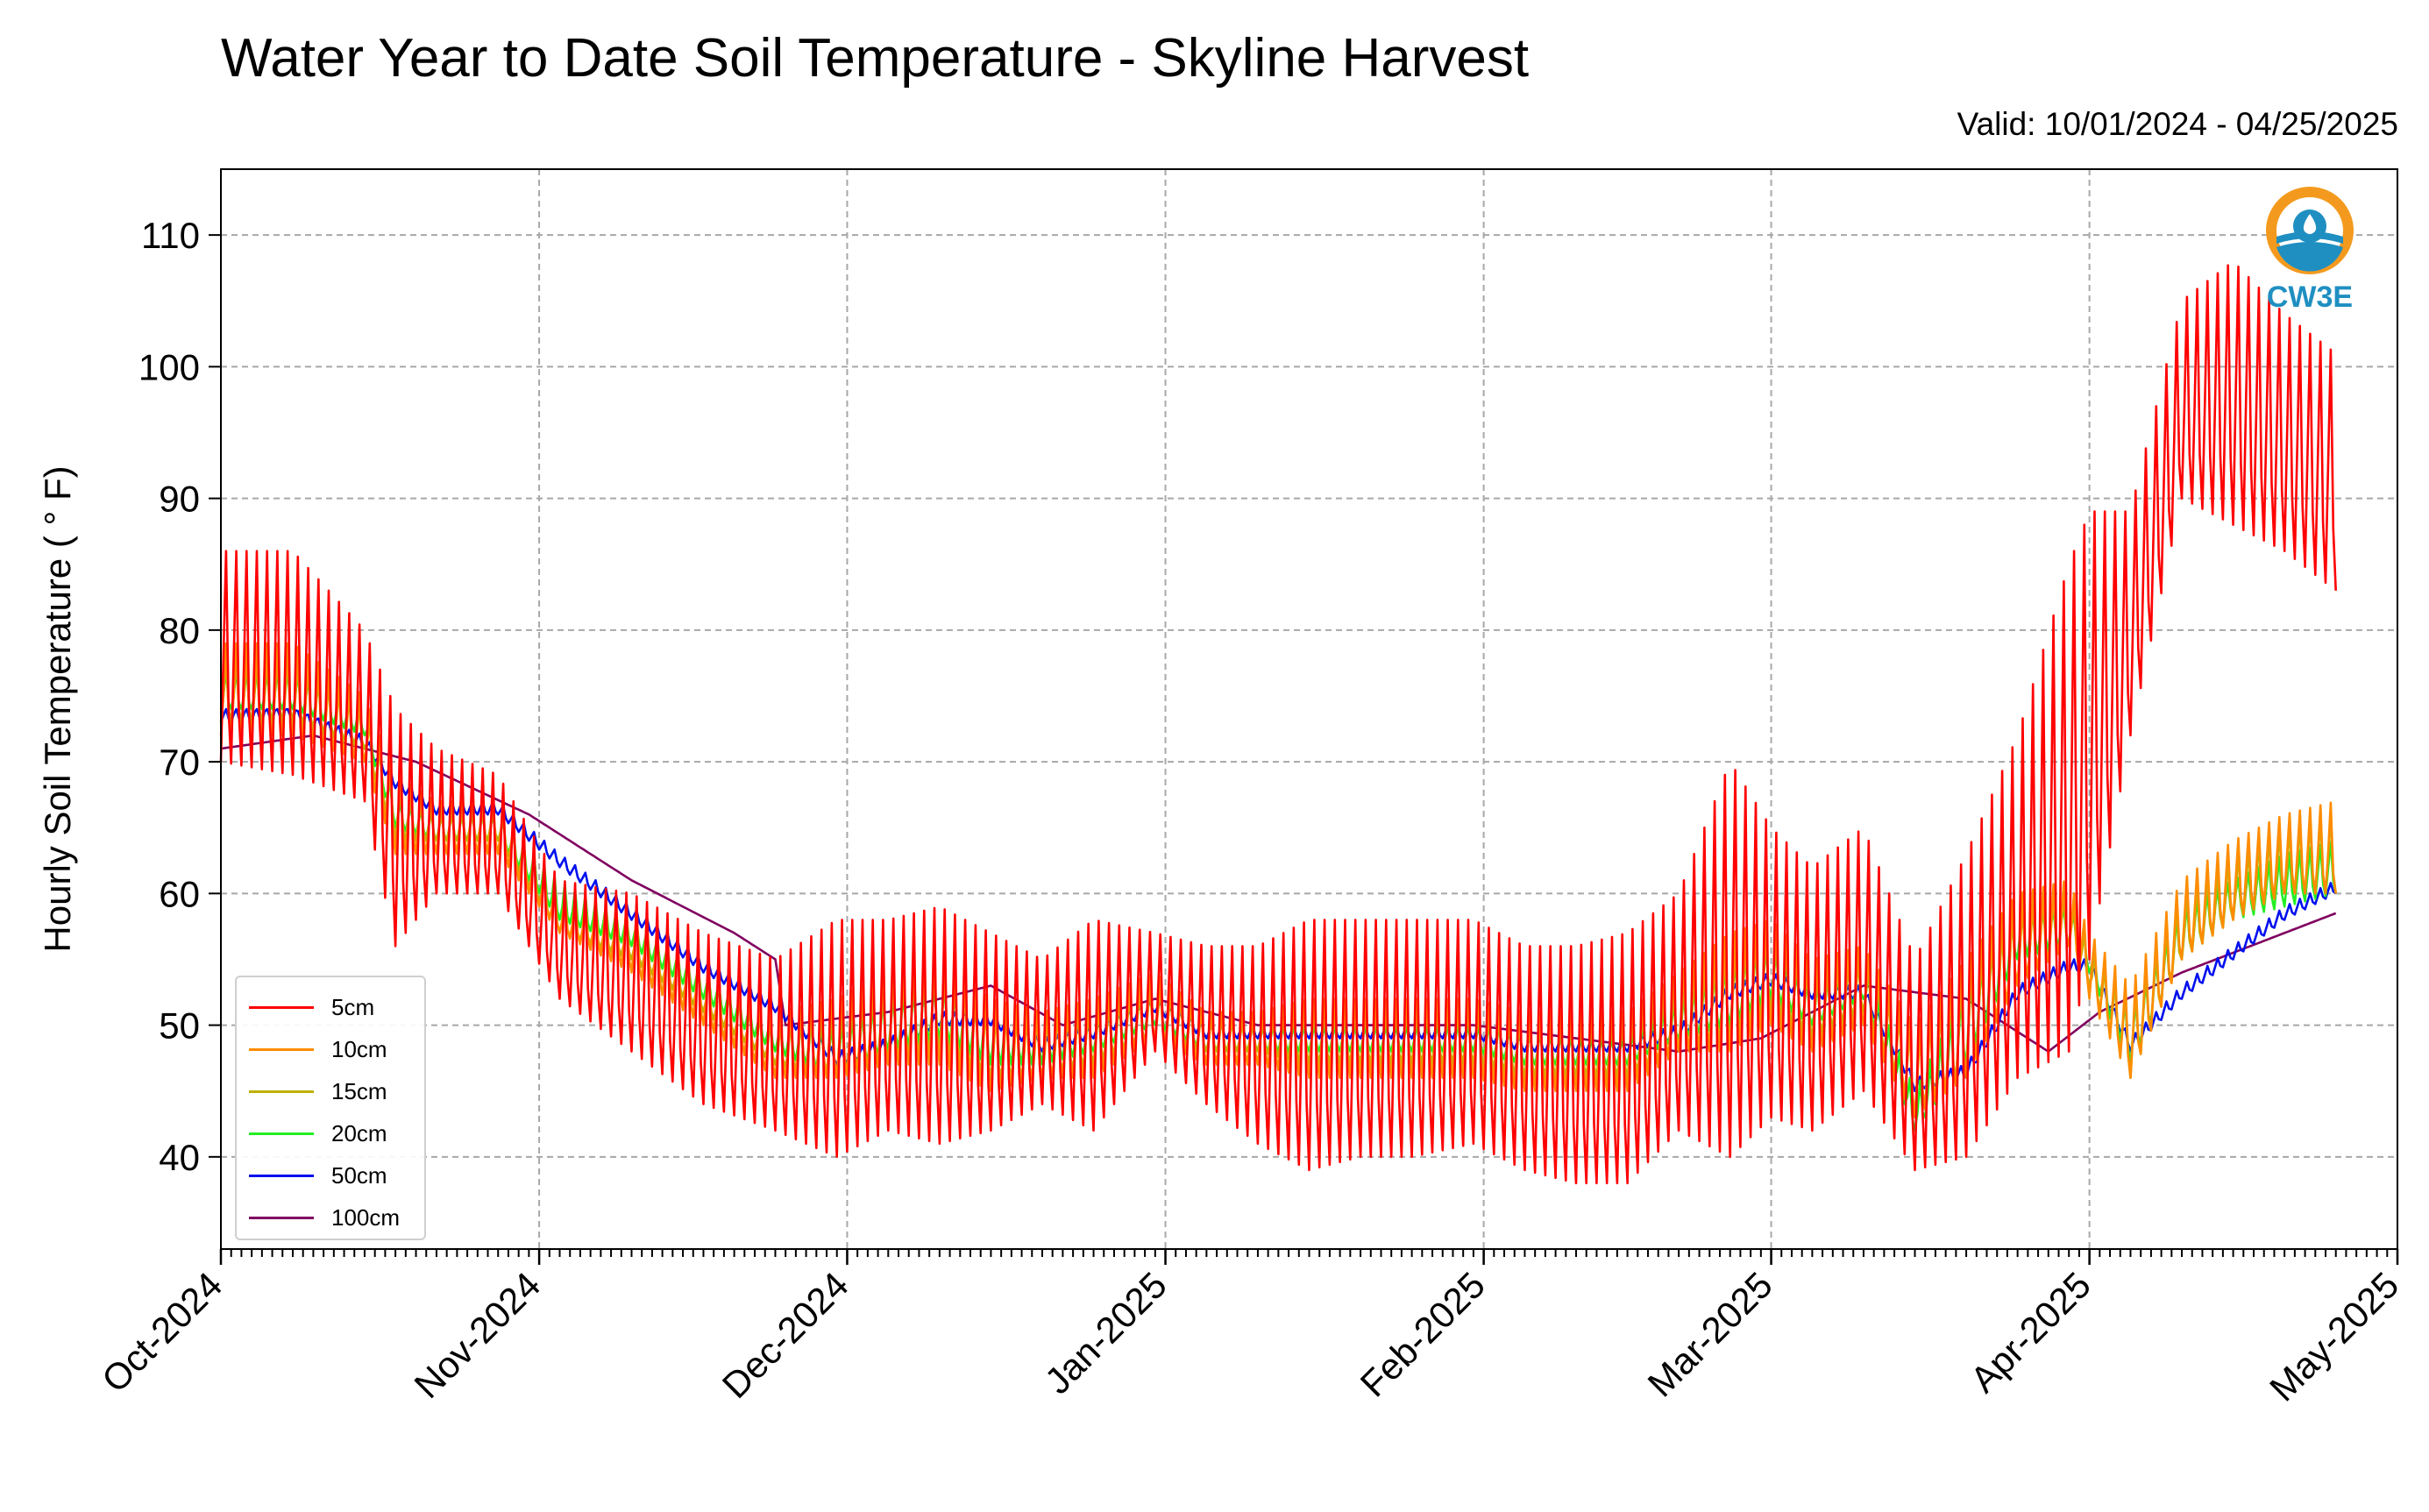 Image resolution: width=2429 pixels, height=1512 pixels. Describe the element at coordinates (330, 1049) in the screenshot. I see `legend-item-10cm: 10cm` at that location.